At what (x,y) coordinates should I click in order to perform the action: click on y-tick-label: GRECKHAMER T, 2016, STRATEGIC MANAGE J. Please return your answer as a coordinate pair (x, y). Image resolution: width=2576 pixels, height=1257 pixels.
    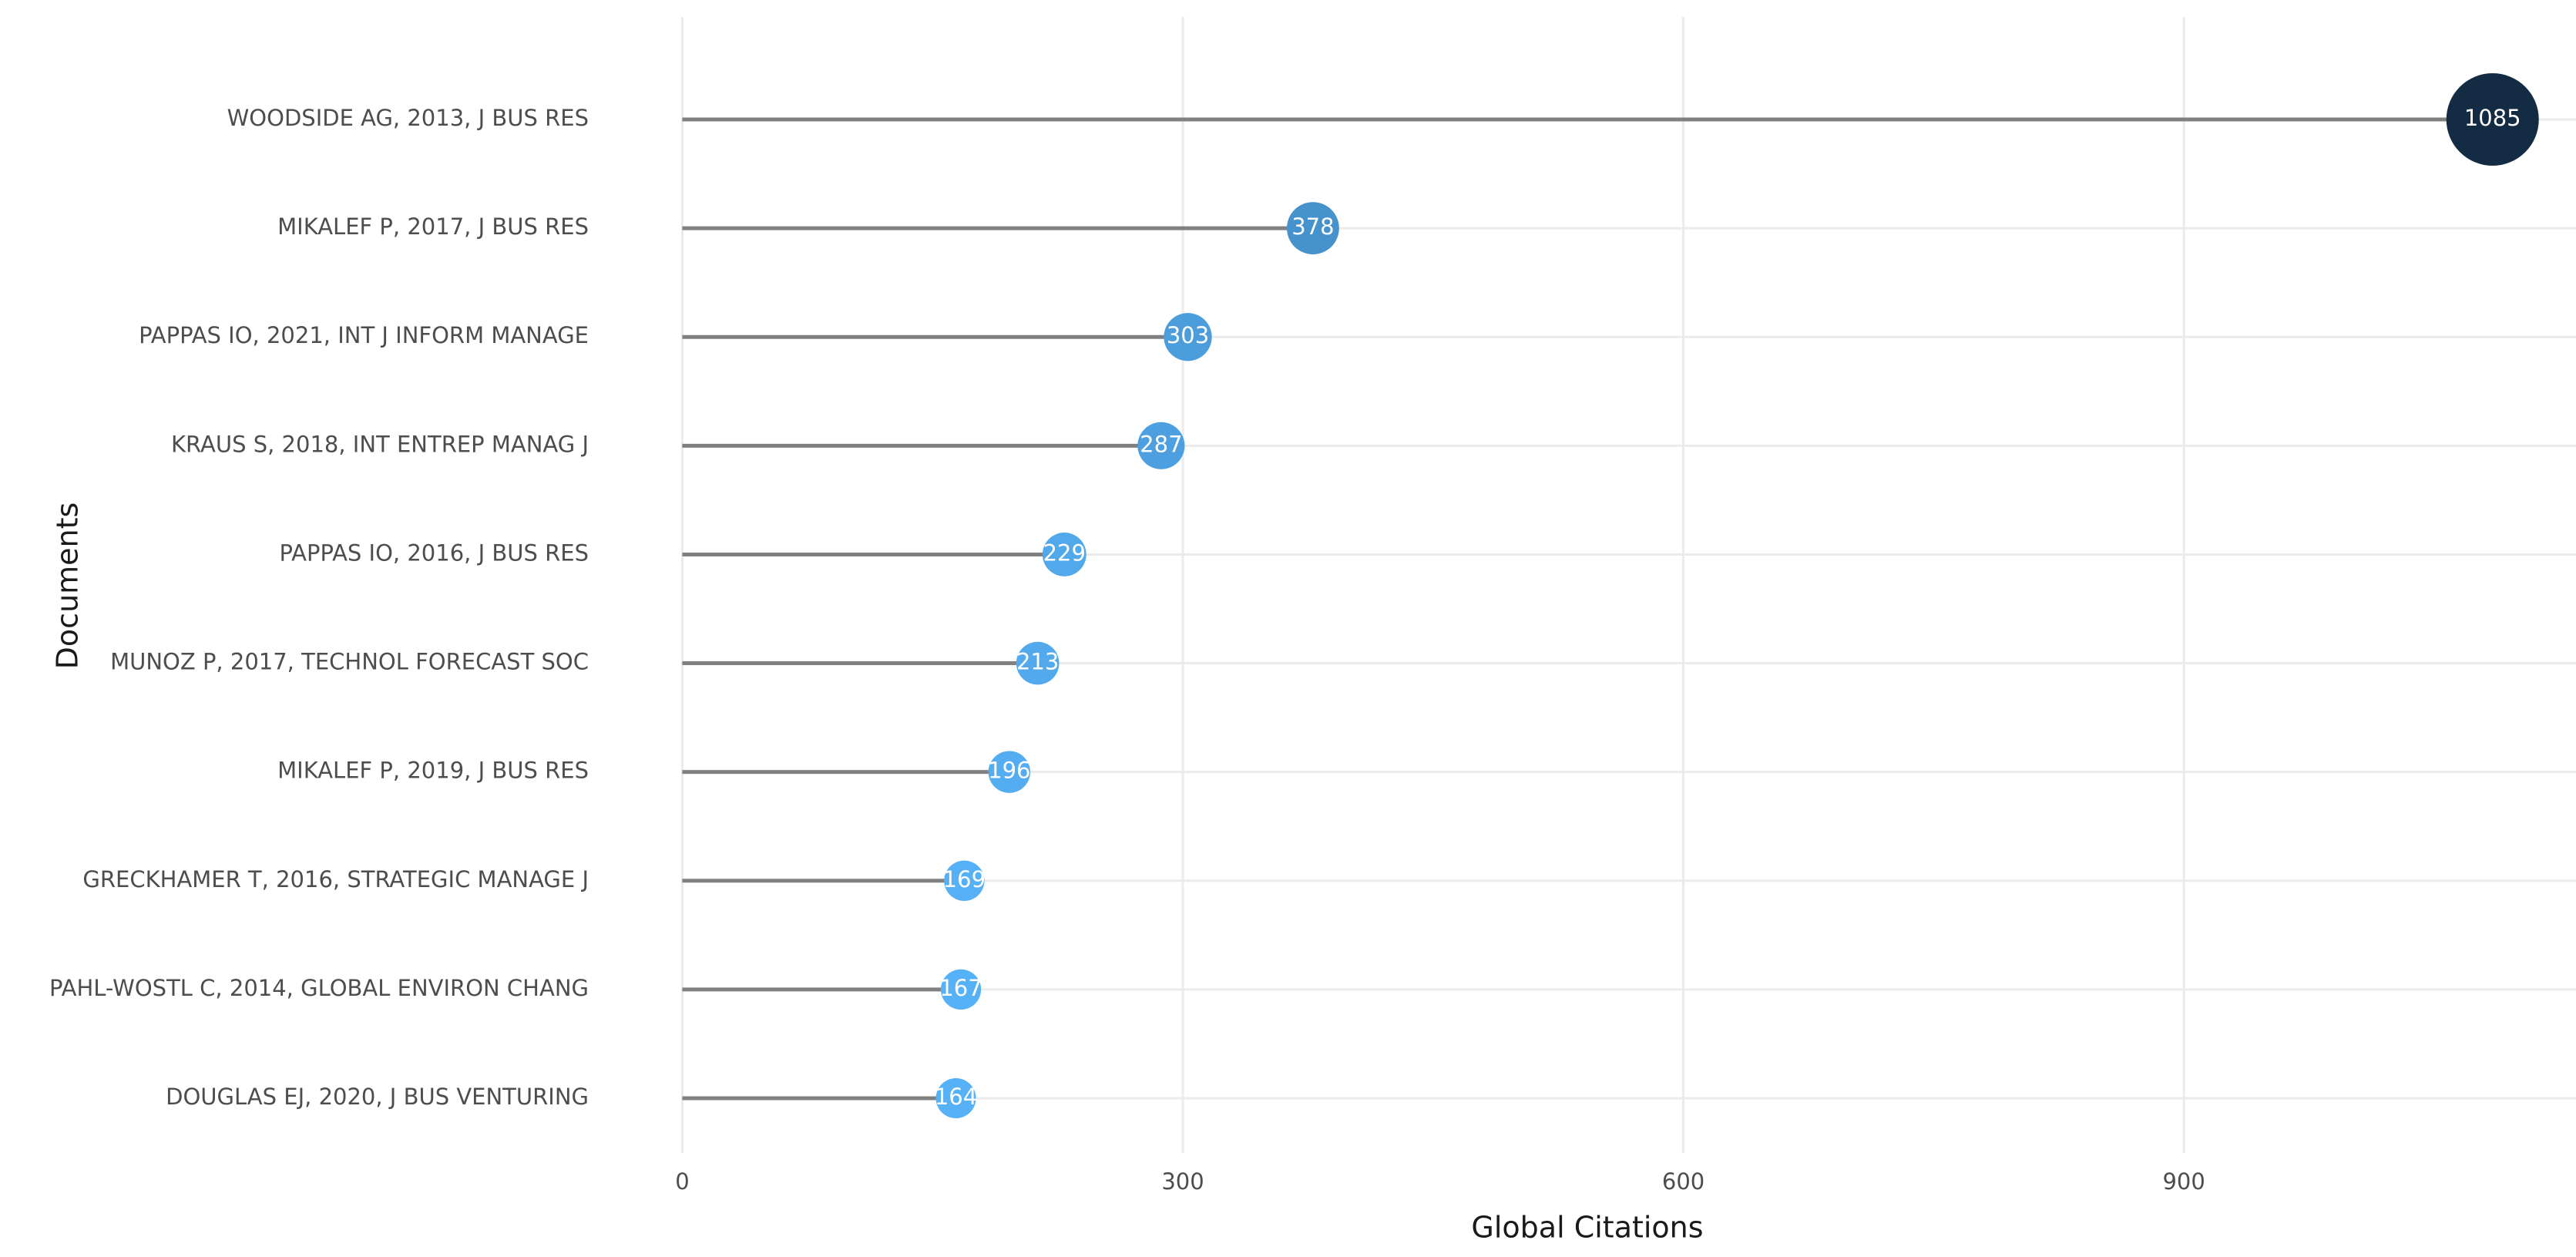
    Looking at the image, I should click on (335, 879).